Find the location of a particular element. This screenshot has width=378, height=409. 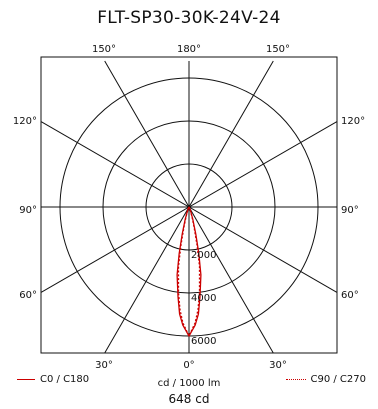

tick-left-90: 90° is located at coordinates (28, 210).